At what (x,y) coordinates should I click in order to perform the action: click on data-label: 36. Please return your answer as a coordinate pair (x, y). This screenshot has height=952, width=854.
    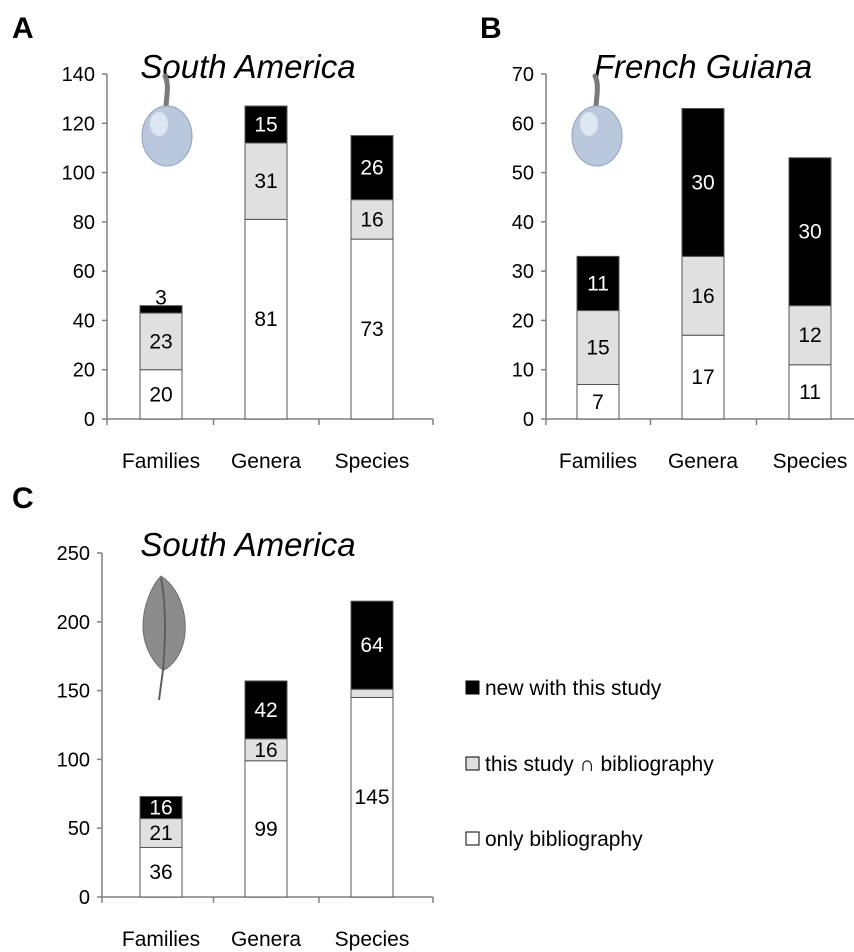
    Looking at the image, I should click on (160, 872).